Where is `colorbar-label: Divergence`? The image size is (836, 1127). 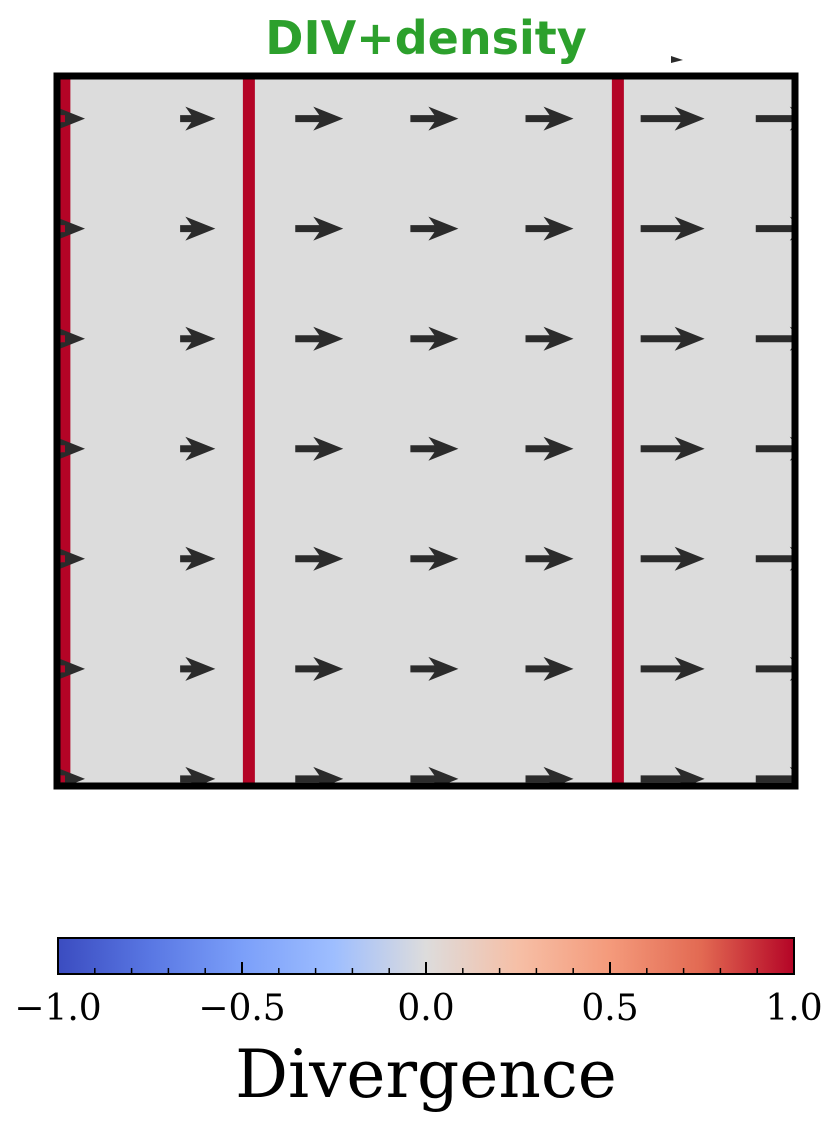 colorbar-label: Divergence is located at coordinates (426, 1074).